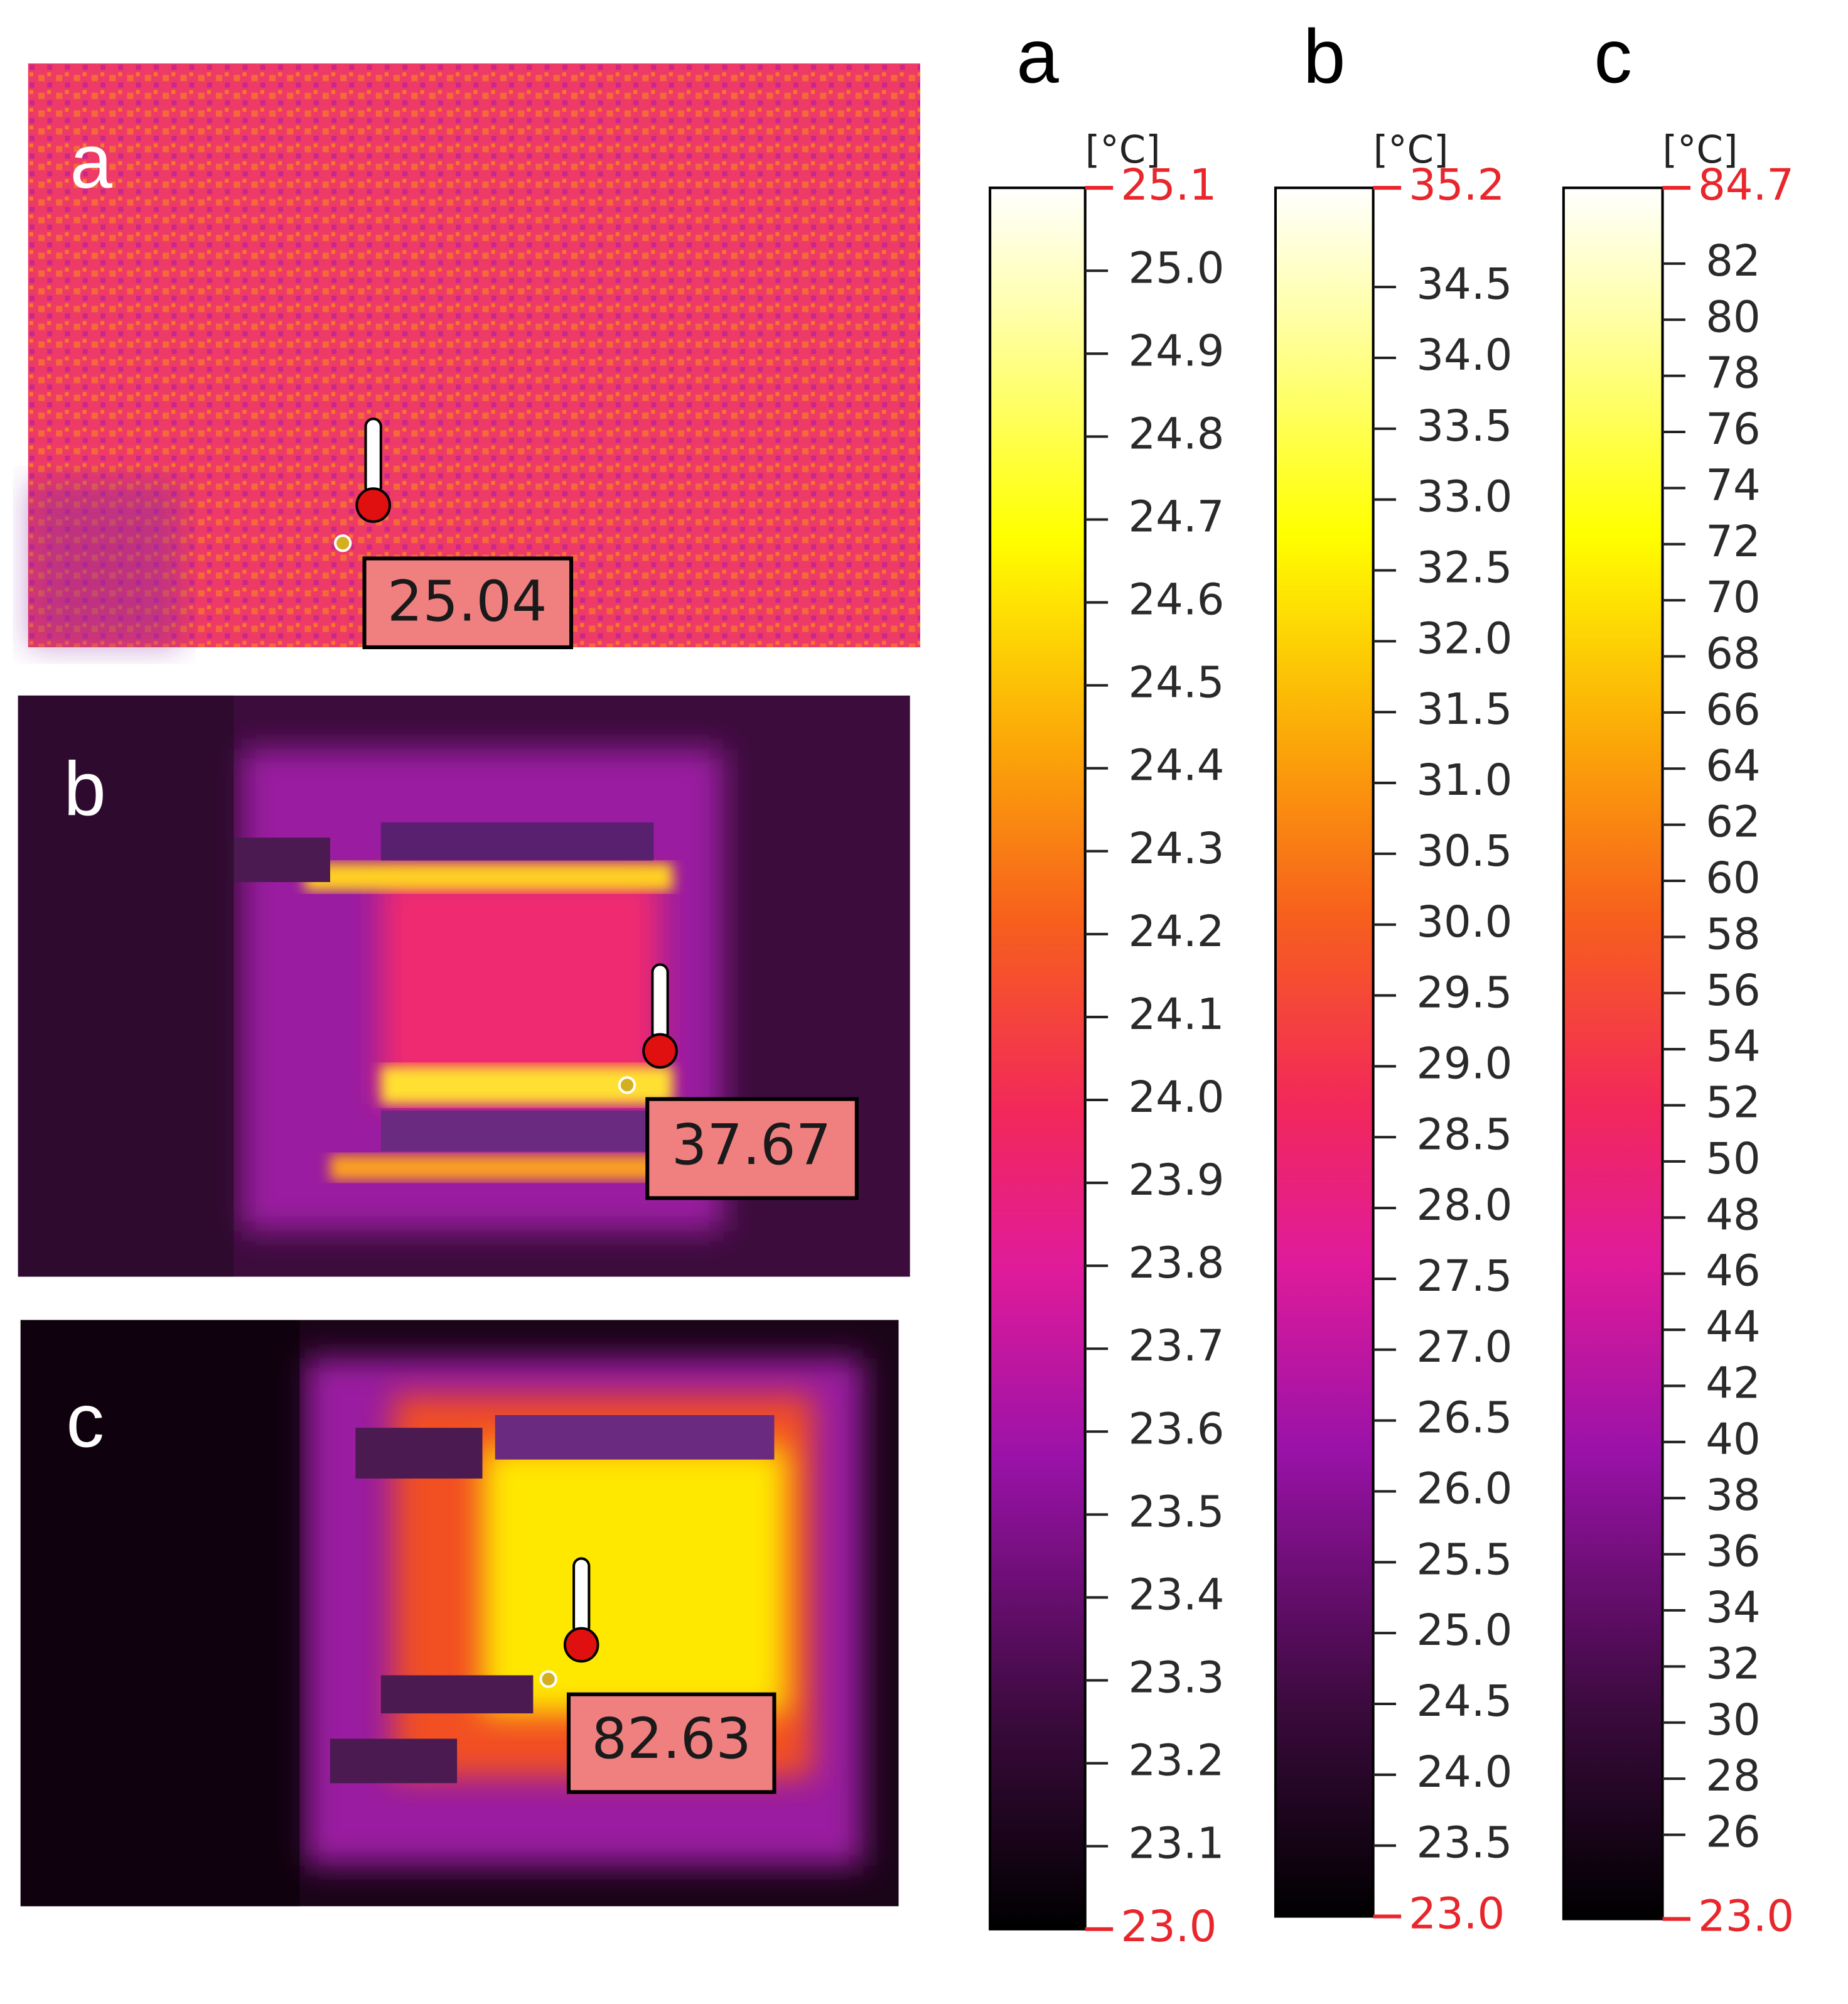 This screenshot has width=1848, height=2004. I want to click on tick-label: 78, so click(1733, 373).